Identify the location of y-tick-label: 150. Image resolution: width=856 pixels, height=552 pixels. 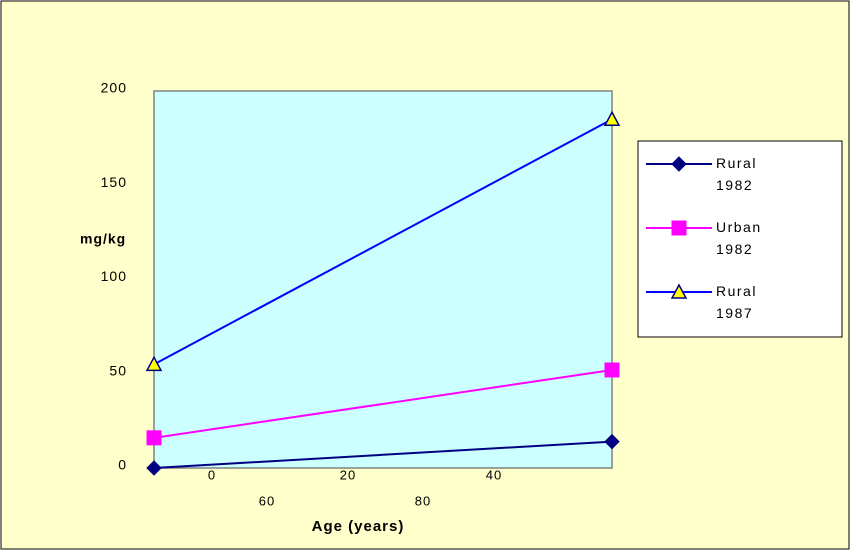
(114, 182).